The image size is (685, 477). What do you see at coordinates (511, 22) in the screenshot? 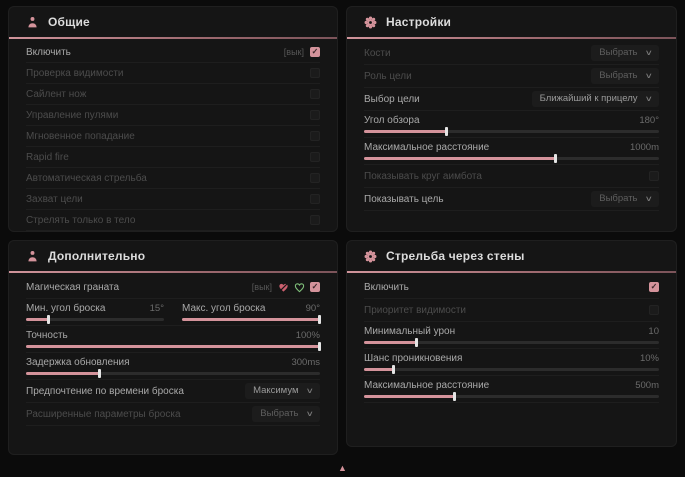
I see `panel-settings-header: Настройки` at bounding box center [511, 22].